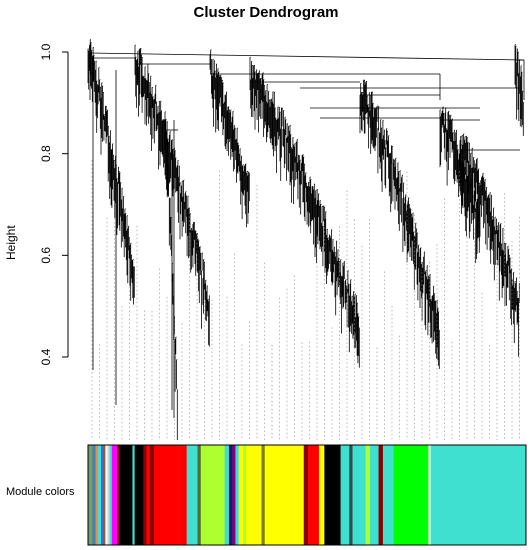 The width and height of the screenshot is (532, 550). Describe the element at coordinates (46, 51) in the screenshot. I see `y-tick-label: 1.0` at that location.